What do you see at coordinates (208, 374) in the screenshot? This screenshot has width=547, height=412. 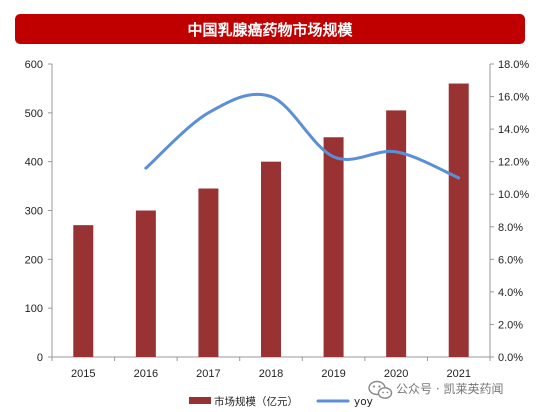 I see `x-tick-label: 2017` at bounding box center [208, 374].